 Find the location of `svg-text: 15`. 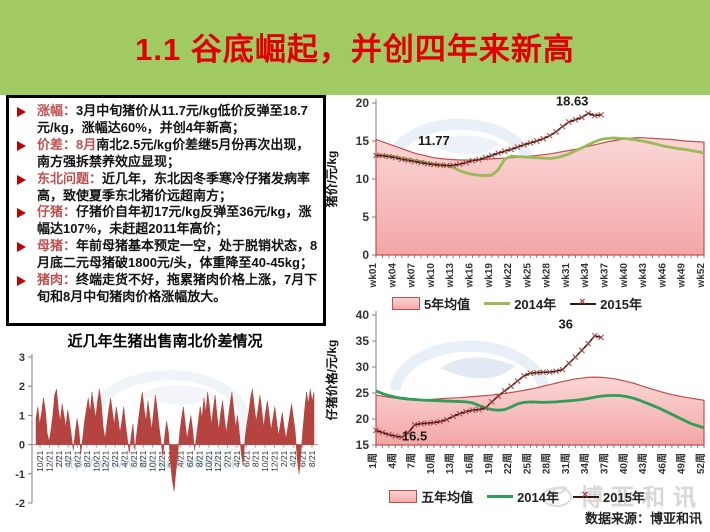

svg-text: 15 is located at coordinates (363, 141).